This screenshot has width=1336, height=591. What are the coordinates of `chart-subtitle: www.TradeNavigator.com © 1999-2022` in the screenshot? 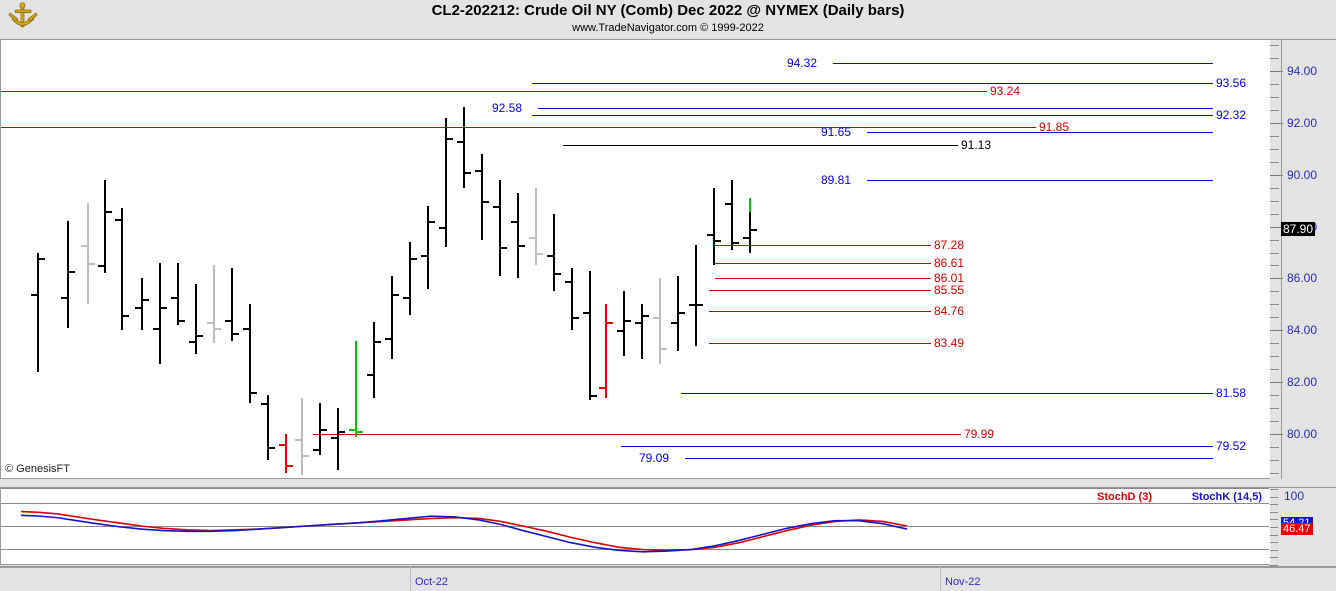 It's located at (668, 28).